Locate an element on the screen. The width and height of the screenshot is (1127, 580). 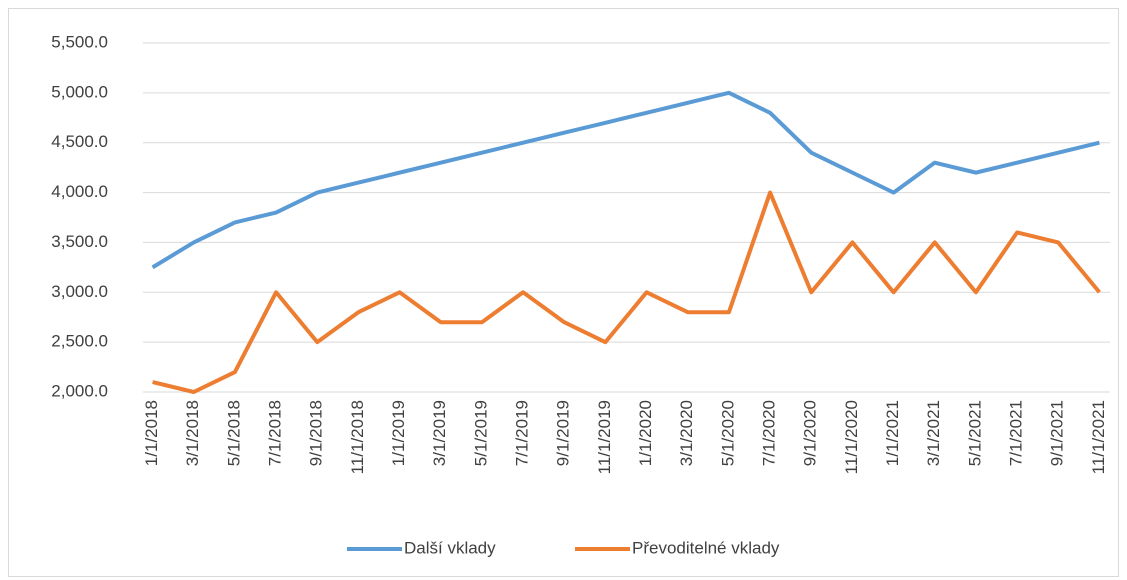
legend-label: Převoditelné vklady is located at coordinates (706, 547).